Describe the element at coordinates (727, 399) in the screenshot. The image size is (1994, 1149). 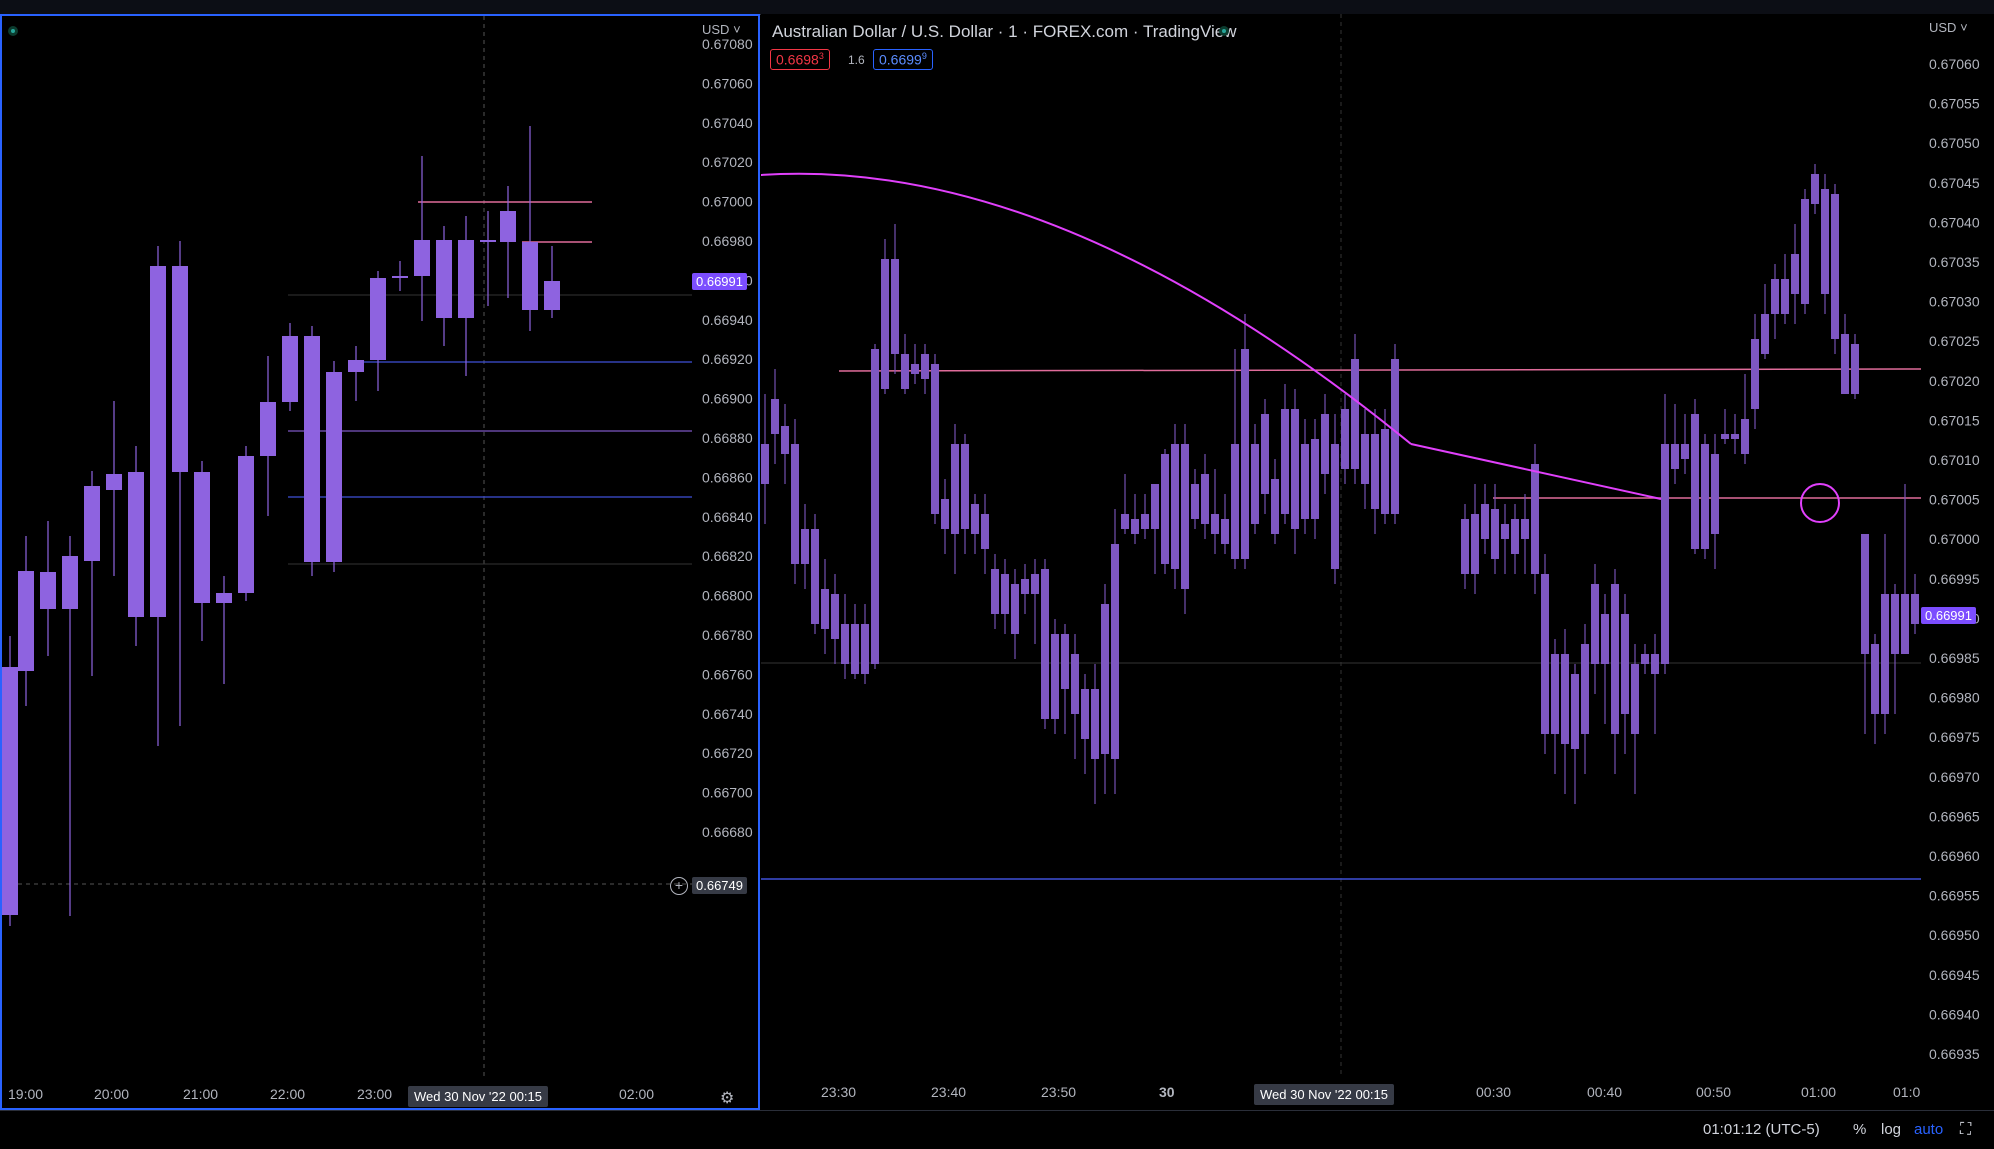
I see `left-price-tick: 0.66900` at that location.